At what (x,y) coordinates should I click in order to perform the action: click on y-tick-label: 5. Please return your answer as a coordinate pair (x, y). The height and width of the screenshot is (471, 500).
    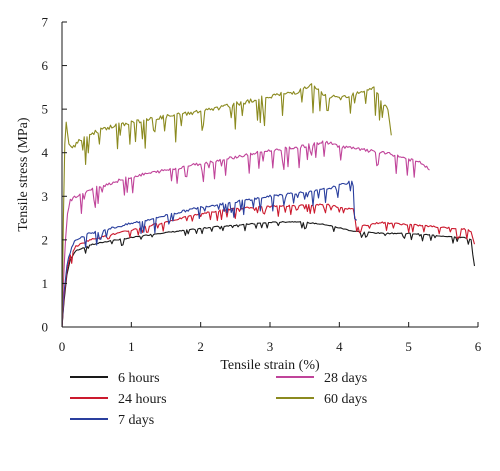
    Looking at the image, I should click on (45, 109).